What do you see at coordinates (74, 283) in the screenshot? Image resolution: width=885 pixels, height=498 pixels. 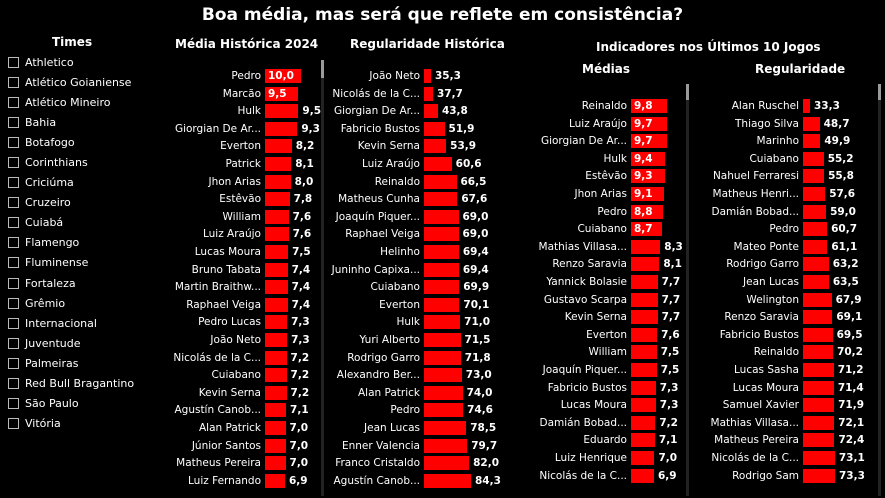 I see `team-option: Fortaleza` at bounding box center [74, 283].